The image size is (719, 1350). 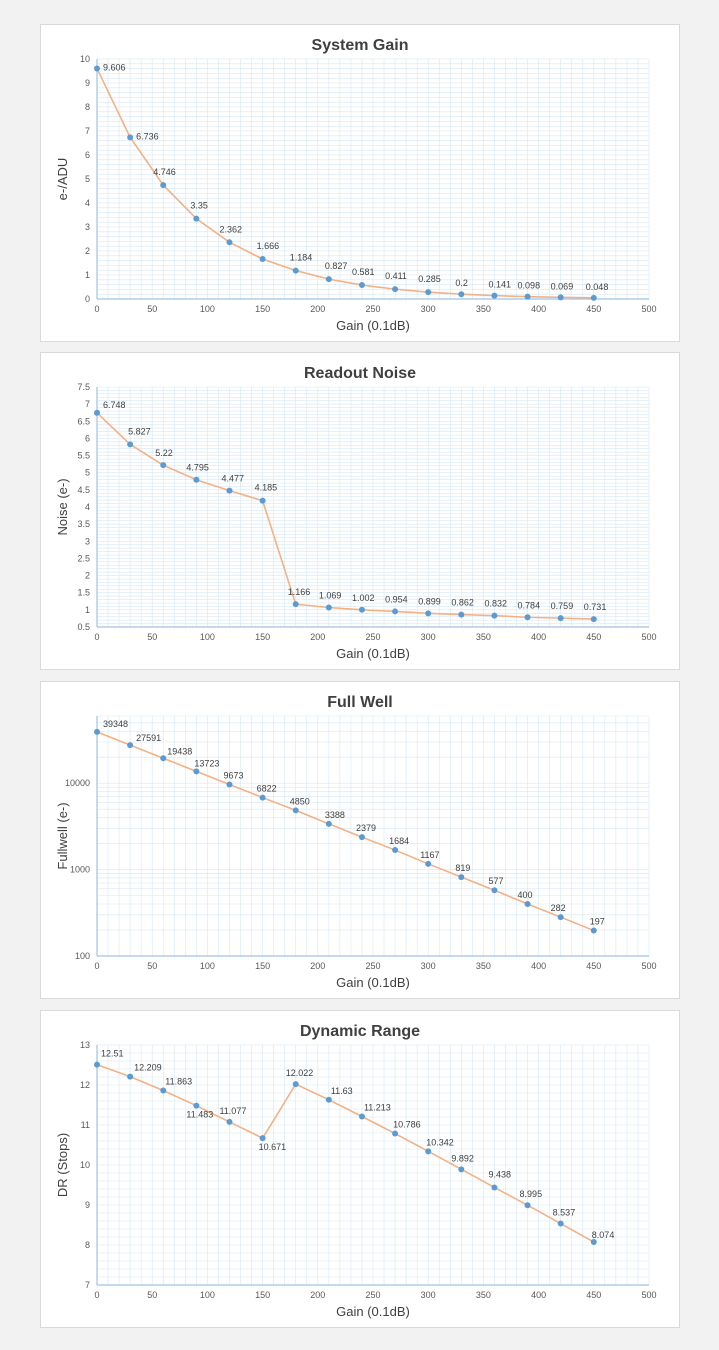 I want to click on data-label: 1.069, so click(x=330, y=595).